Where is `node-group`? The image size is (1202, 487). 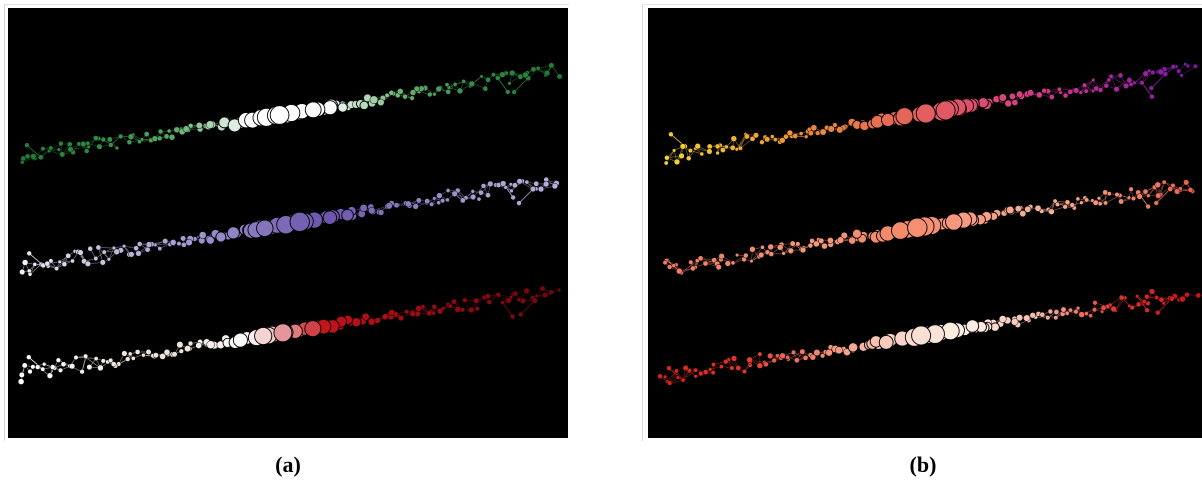
node-group is located at coordinates (291, 113).